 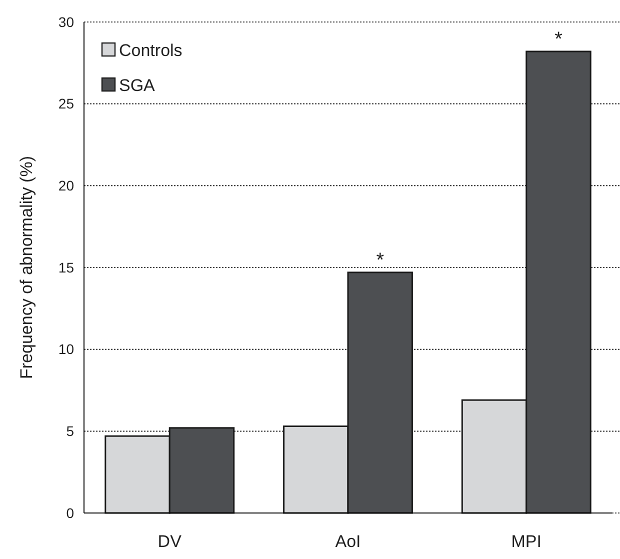 I want to click on y-tick-label: 10, so click(x=66, y=349).